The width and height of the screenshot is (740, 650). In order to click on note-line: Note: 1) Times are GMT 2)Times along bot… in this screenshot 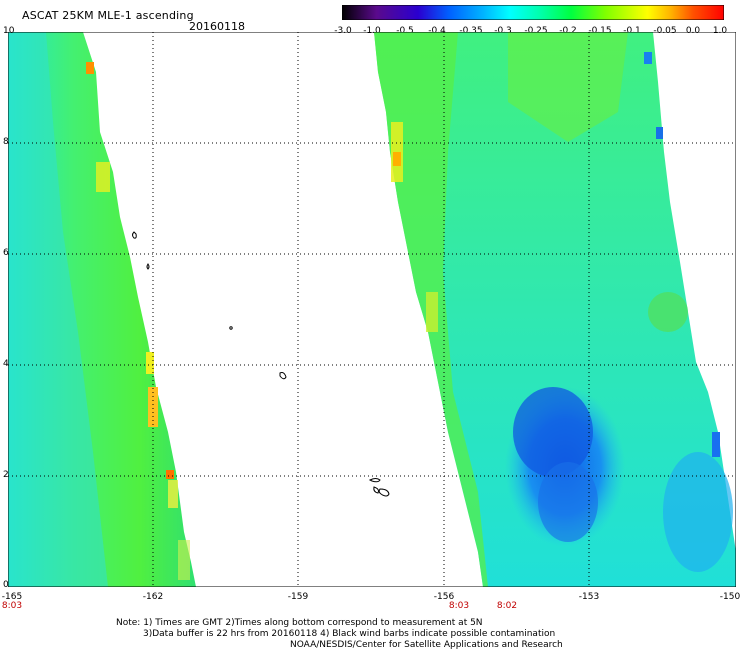, I will do `click(299, 623)`.